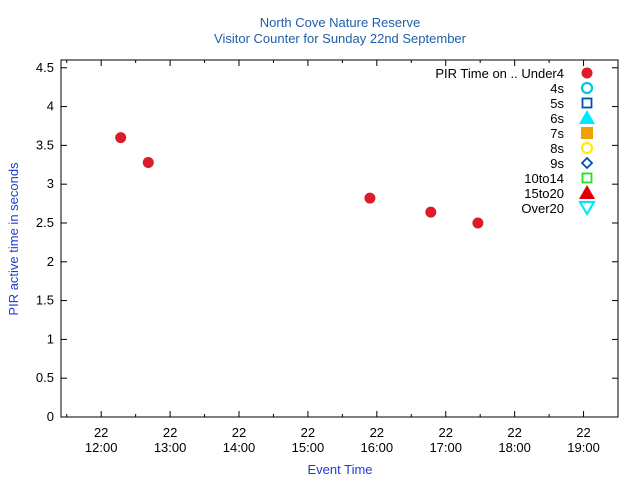  Describe the element at coordinates (45, 67) in the screenshot. I see `y-tick-label: 4.5` at that location.